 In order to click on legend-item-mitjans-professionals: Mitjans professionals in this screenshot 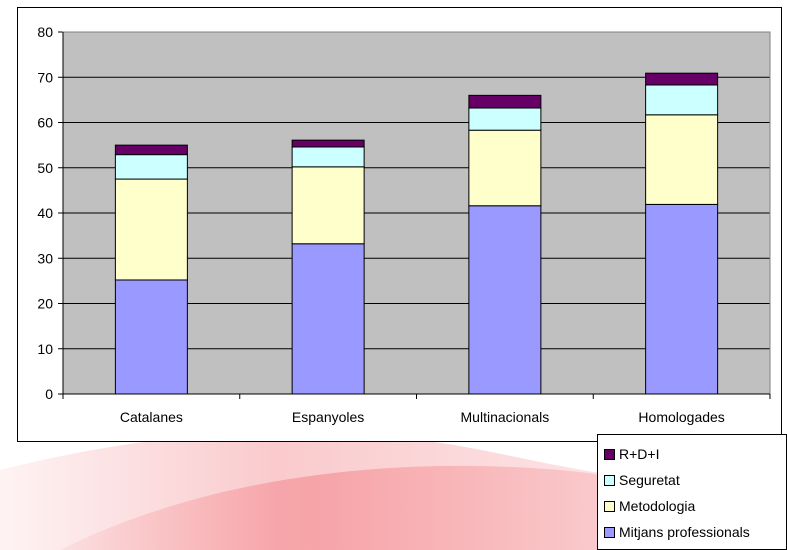, I will do `click(695, 532)`.